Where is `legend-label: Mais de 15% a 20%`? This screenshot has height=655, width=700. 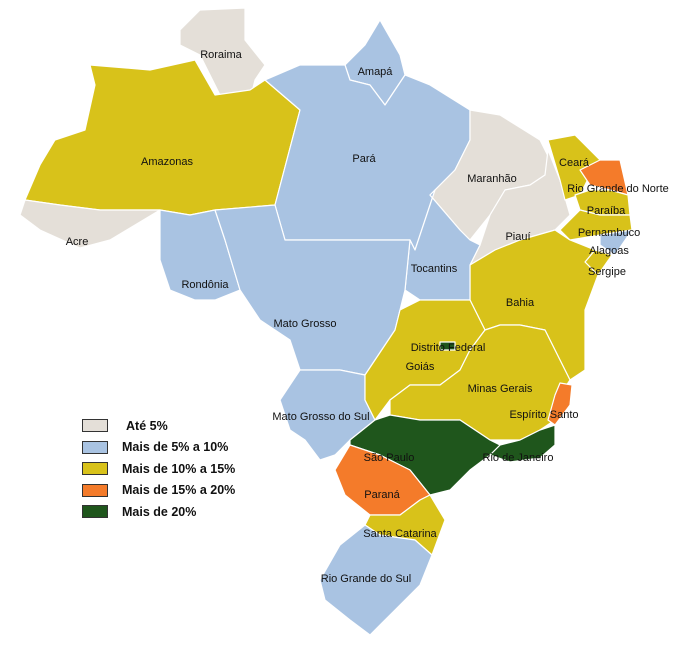
legend-label: Mais de 15% a 20% is located at coordinates (179, 490).